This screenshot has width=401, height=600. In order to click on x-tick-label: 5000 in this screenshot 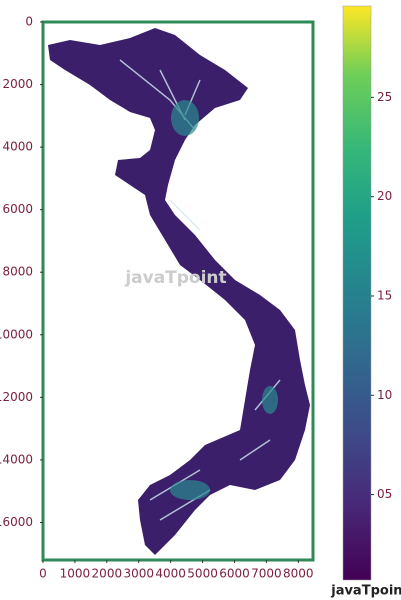, I will do `click(202, 574)`.